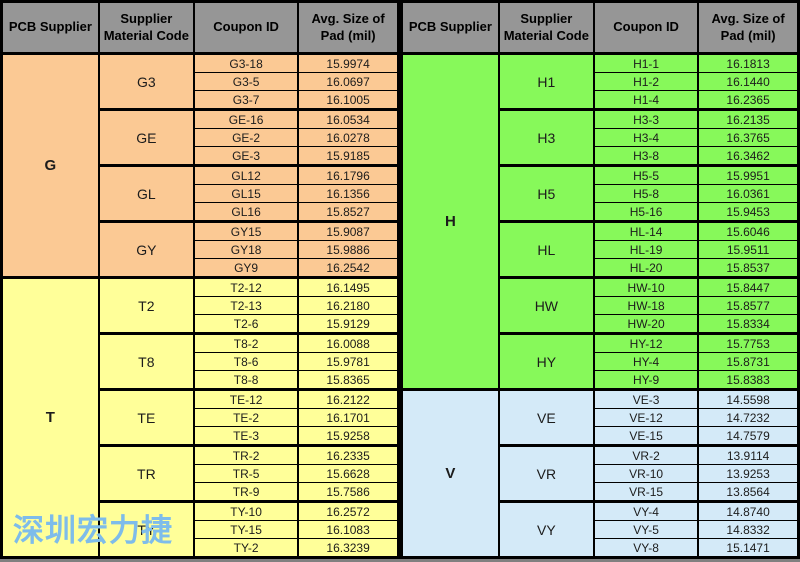  I want to click on coupon-id-cell: GE-3, so click(246, 156).